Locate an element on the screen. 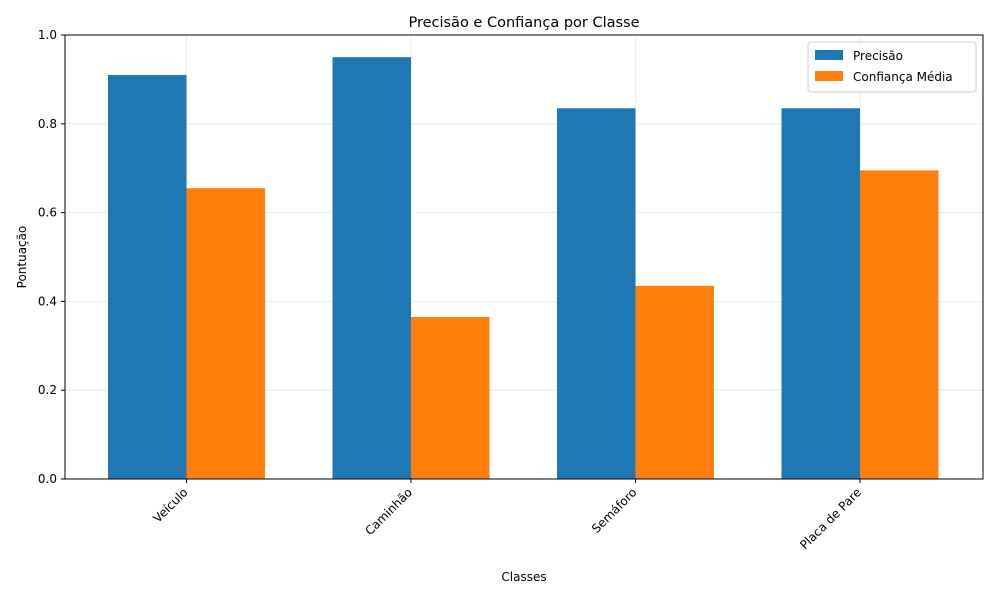  legend-box is located at coordinates (892, 67).